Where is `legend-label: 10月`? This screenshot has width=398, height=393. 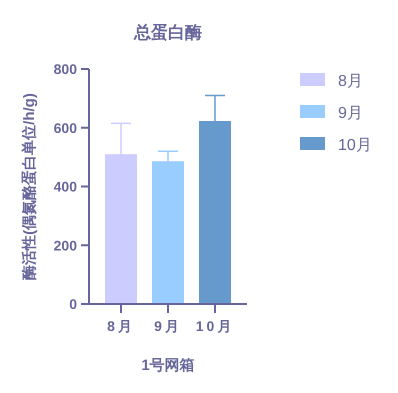
legend-label: 10月 is located at coordinates (355, 145).